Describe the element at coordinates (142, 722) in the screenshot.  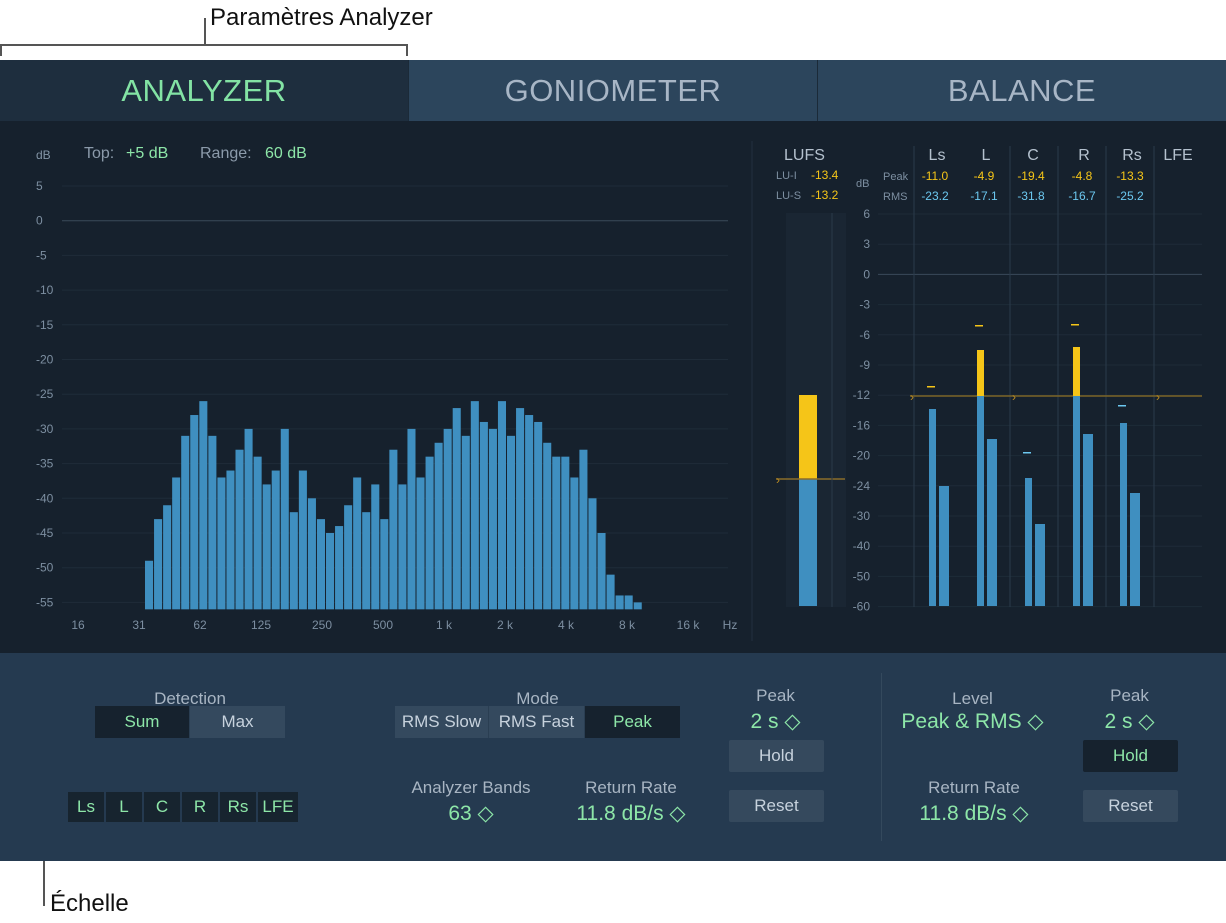
I see `detection-sum-button: Sum` at that location.